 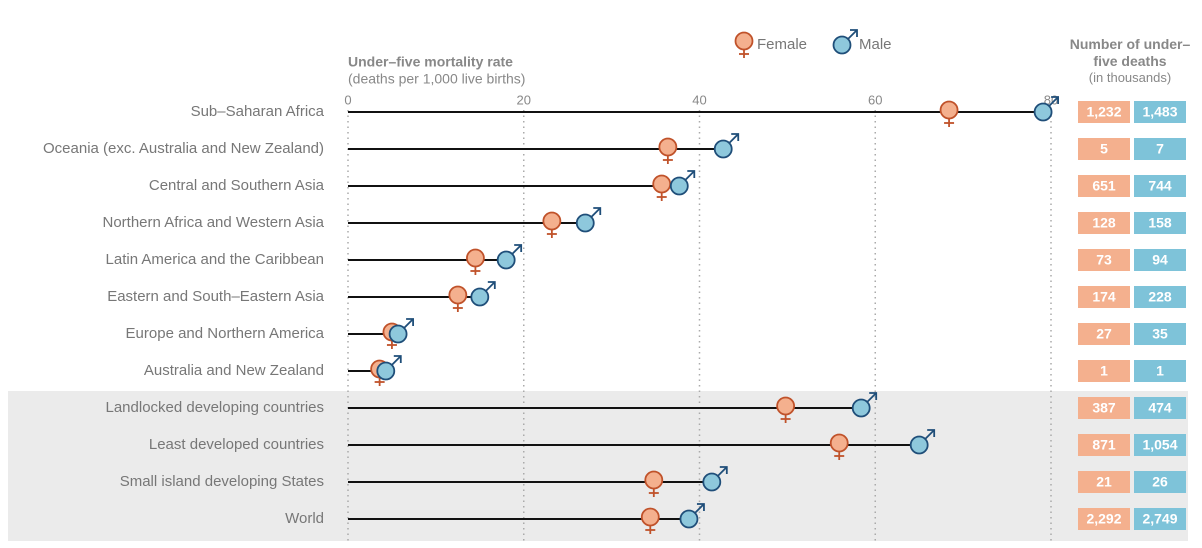 What do you see at coordinates (1160, 223) in the screenshot?
I see `deaths-label: 158` at bounding box center [1160, 223].